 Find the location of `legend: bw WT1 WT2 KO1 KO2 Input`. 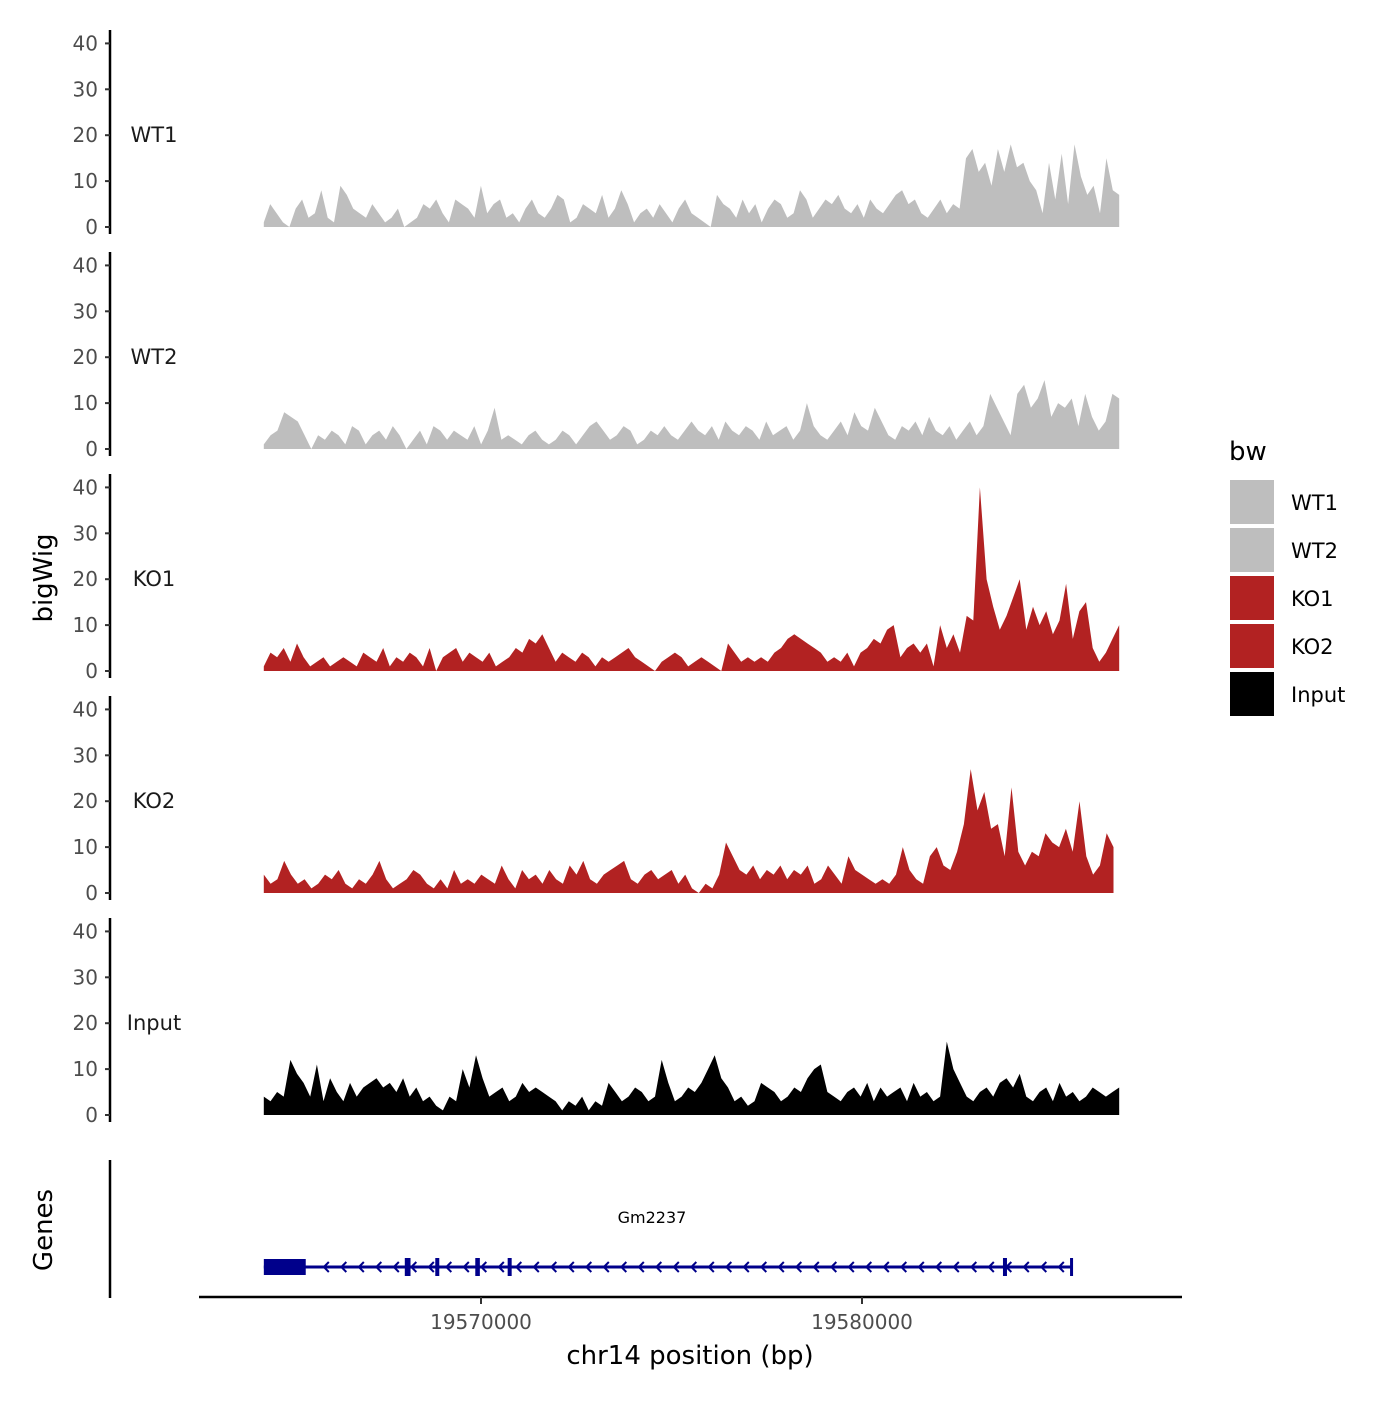

legend: bw WT1 WT2 KO1 KO2 Input is located at coordinates (1287, 576).